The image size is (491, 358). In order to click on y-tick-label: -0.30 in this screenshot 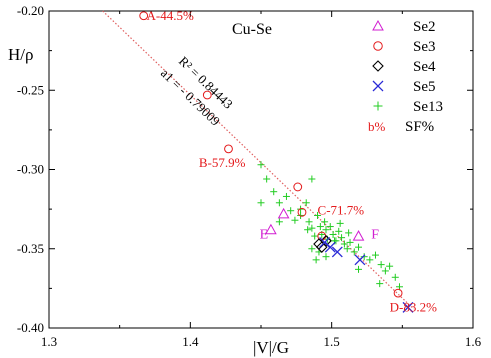, I will do `click(30, 169)`.